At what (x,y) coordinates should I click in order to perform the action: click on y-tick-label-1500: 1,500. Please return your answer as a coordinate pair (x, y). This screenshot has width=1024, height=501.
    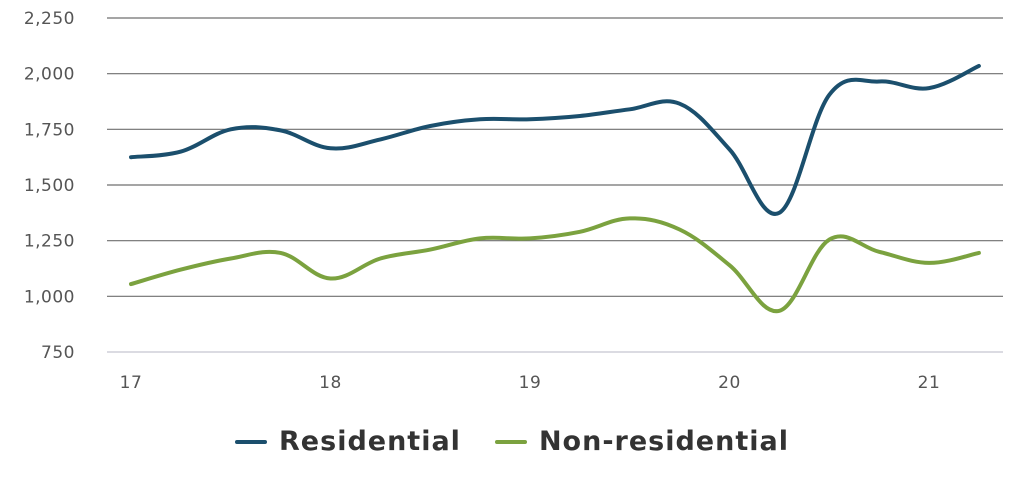
    Looking at the image, I should click on (49, 186).